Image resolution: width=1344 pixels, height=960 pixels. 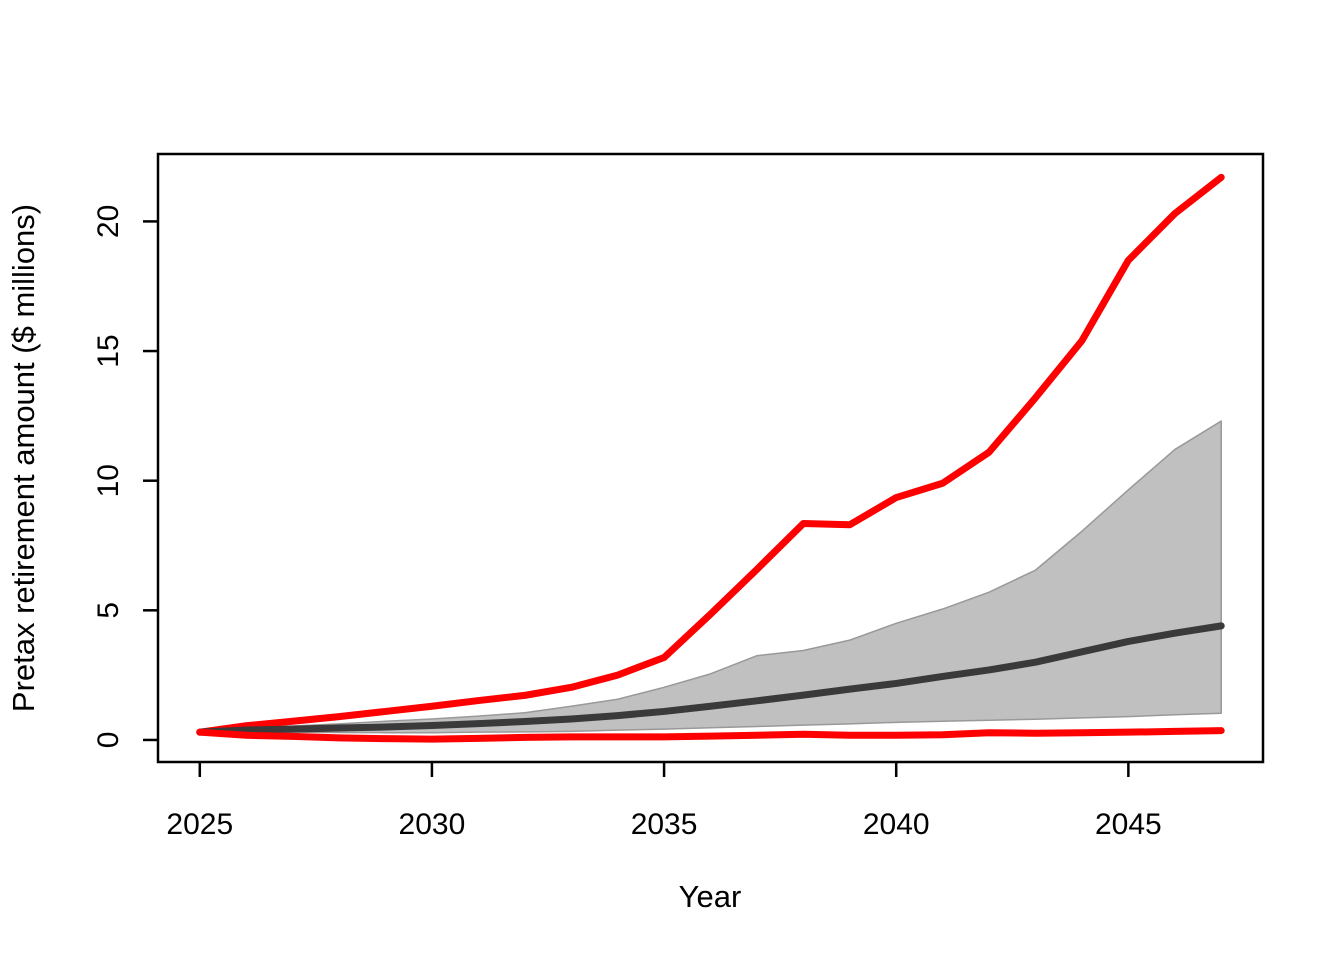 I want to click on y-tick-label: 10, so click(x=108, y=480).